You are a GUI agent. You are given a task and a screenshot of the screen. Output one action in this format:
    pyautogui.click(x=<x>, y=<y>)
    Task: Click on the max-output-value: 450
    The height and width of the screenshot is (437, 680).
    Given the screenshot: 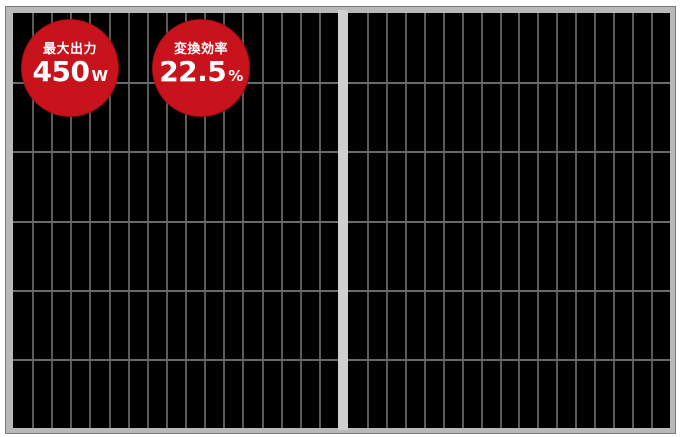 What is the action you would take?
    pyautogui.click(x=61, y=71)
    